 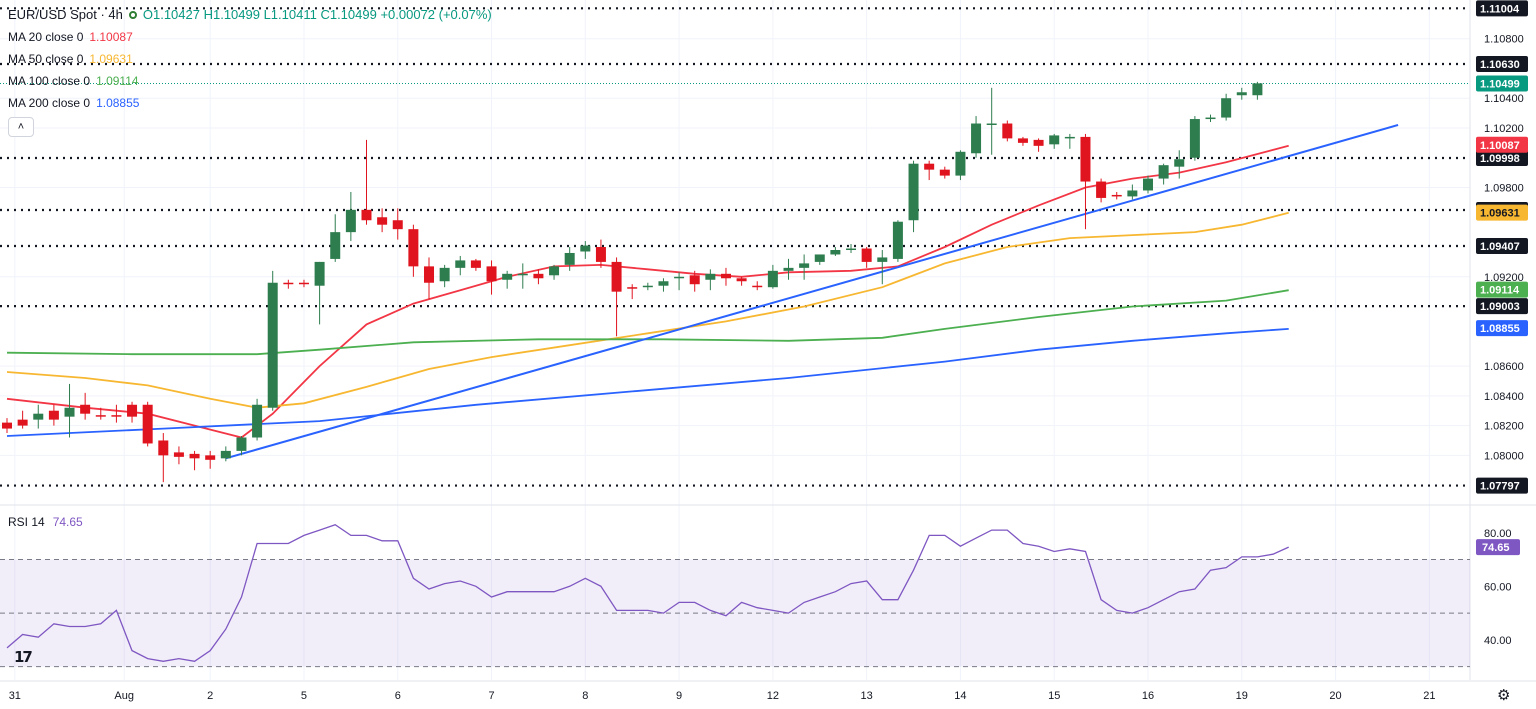 What do you see at coordinates (647, 382) in the screenshot?
I see `ma-line` at bounding box center [647, 382].